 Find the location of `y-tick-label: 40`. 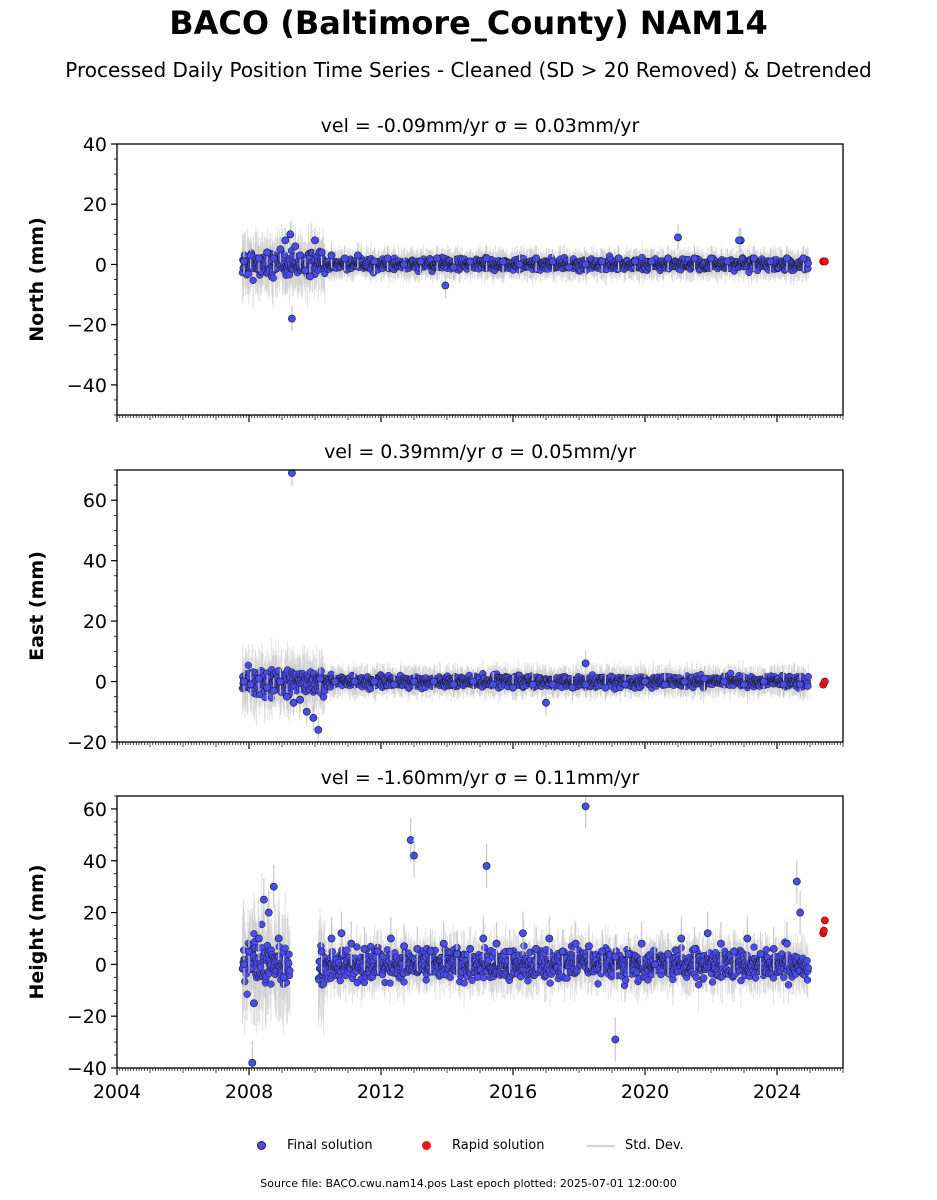

y-tick-label: 40 is located at coordinates (95, 145).